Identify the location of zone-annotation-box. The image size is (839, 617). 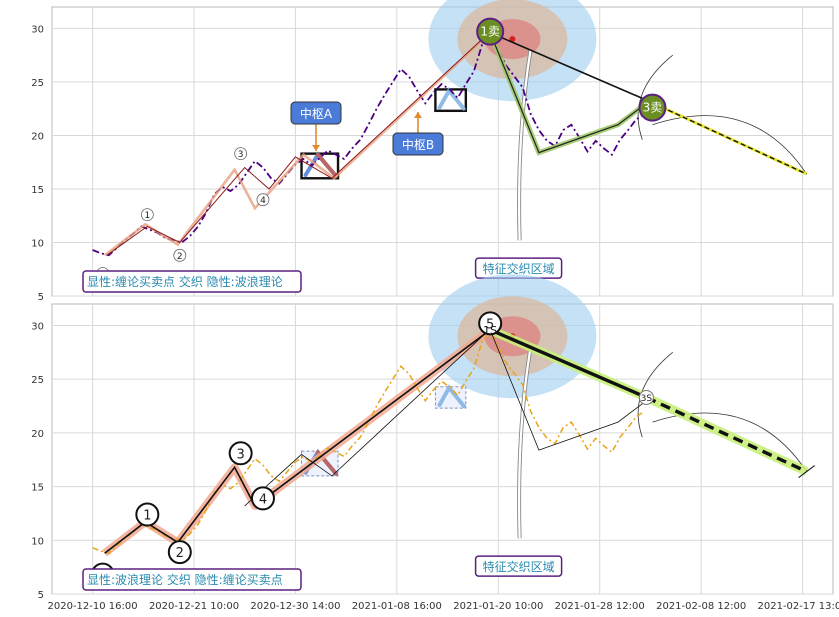
(518, 566).